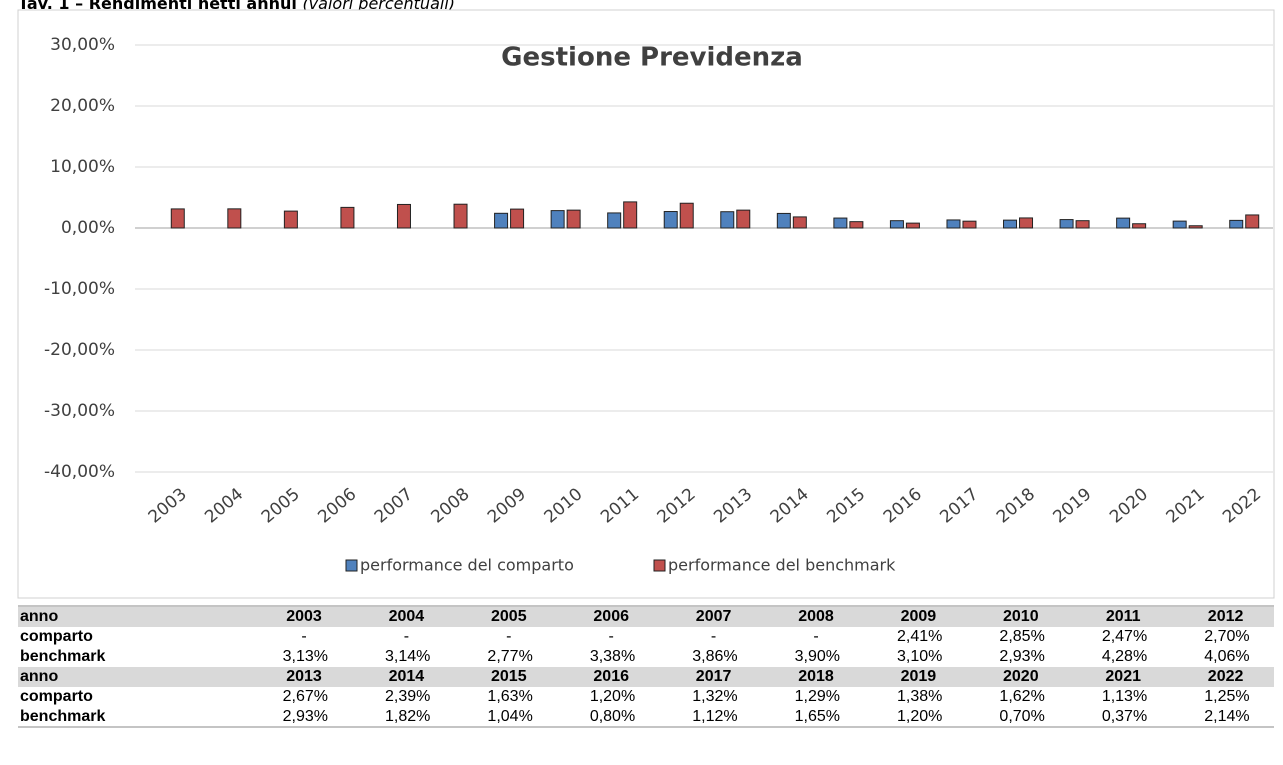  Describe the element at coordinates (919, 656) in the screenshot. I see `table-value: 3,10%` at that location.